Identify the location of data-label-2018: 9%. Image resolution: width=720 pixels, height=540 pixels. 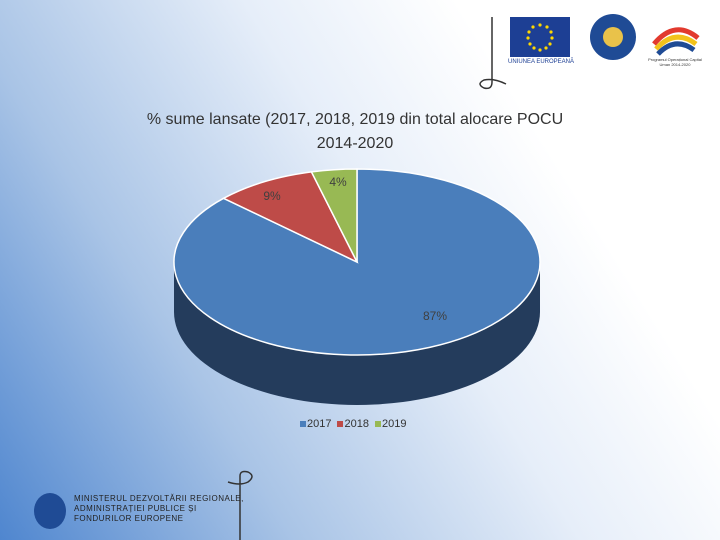
(272, 196).